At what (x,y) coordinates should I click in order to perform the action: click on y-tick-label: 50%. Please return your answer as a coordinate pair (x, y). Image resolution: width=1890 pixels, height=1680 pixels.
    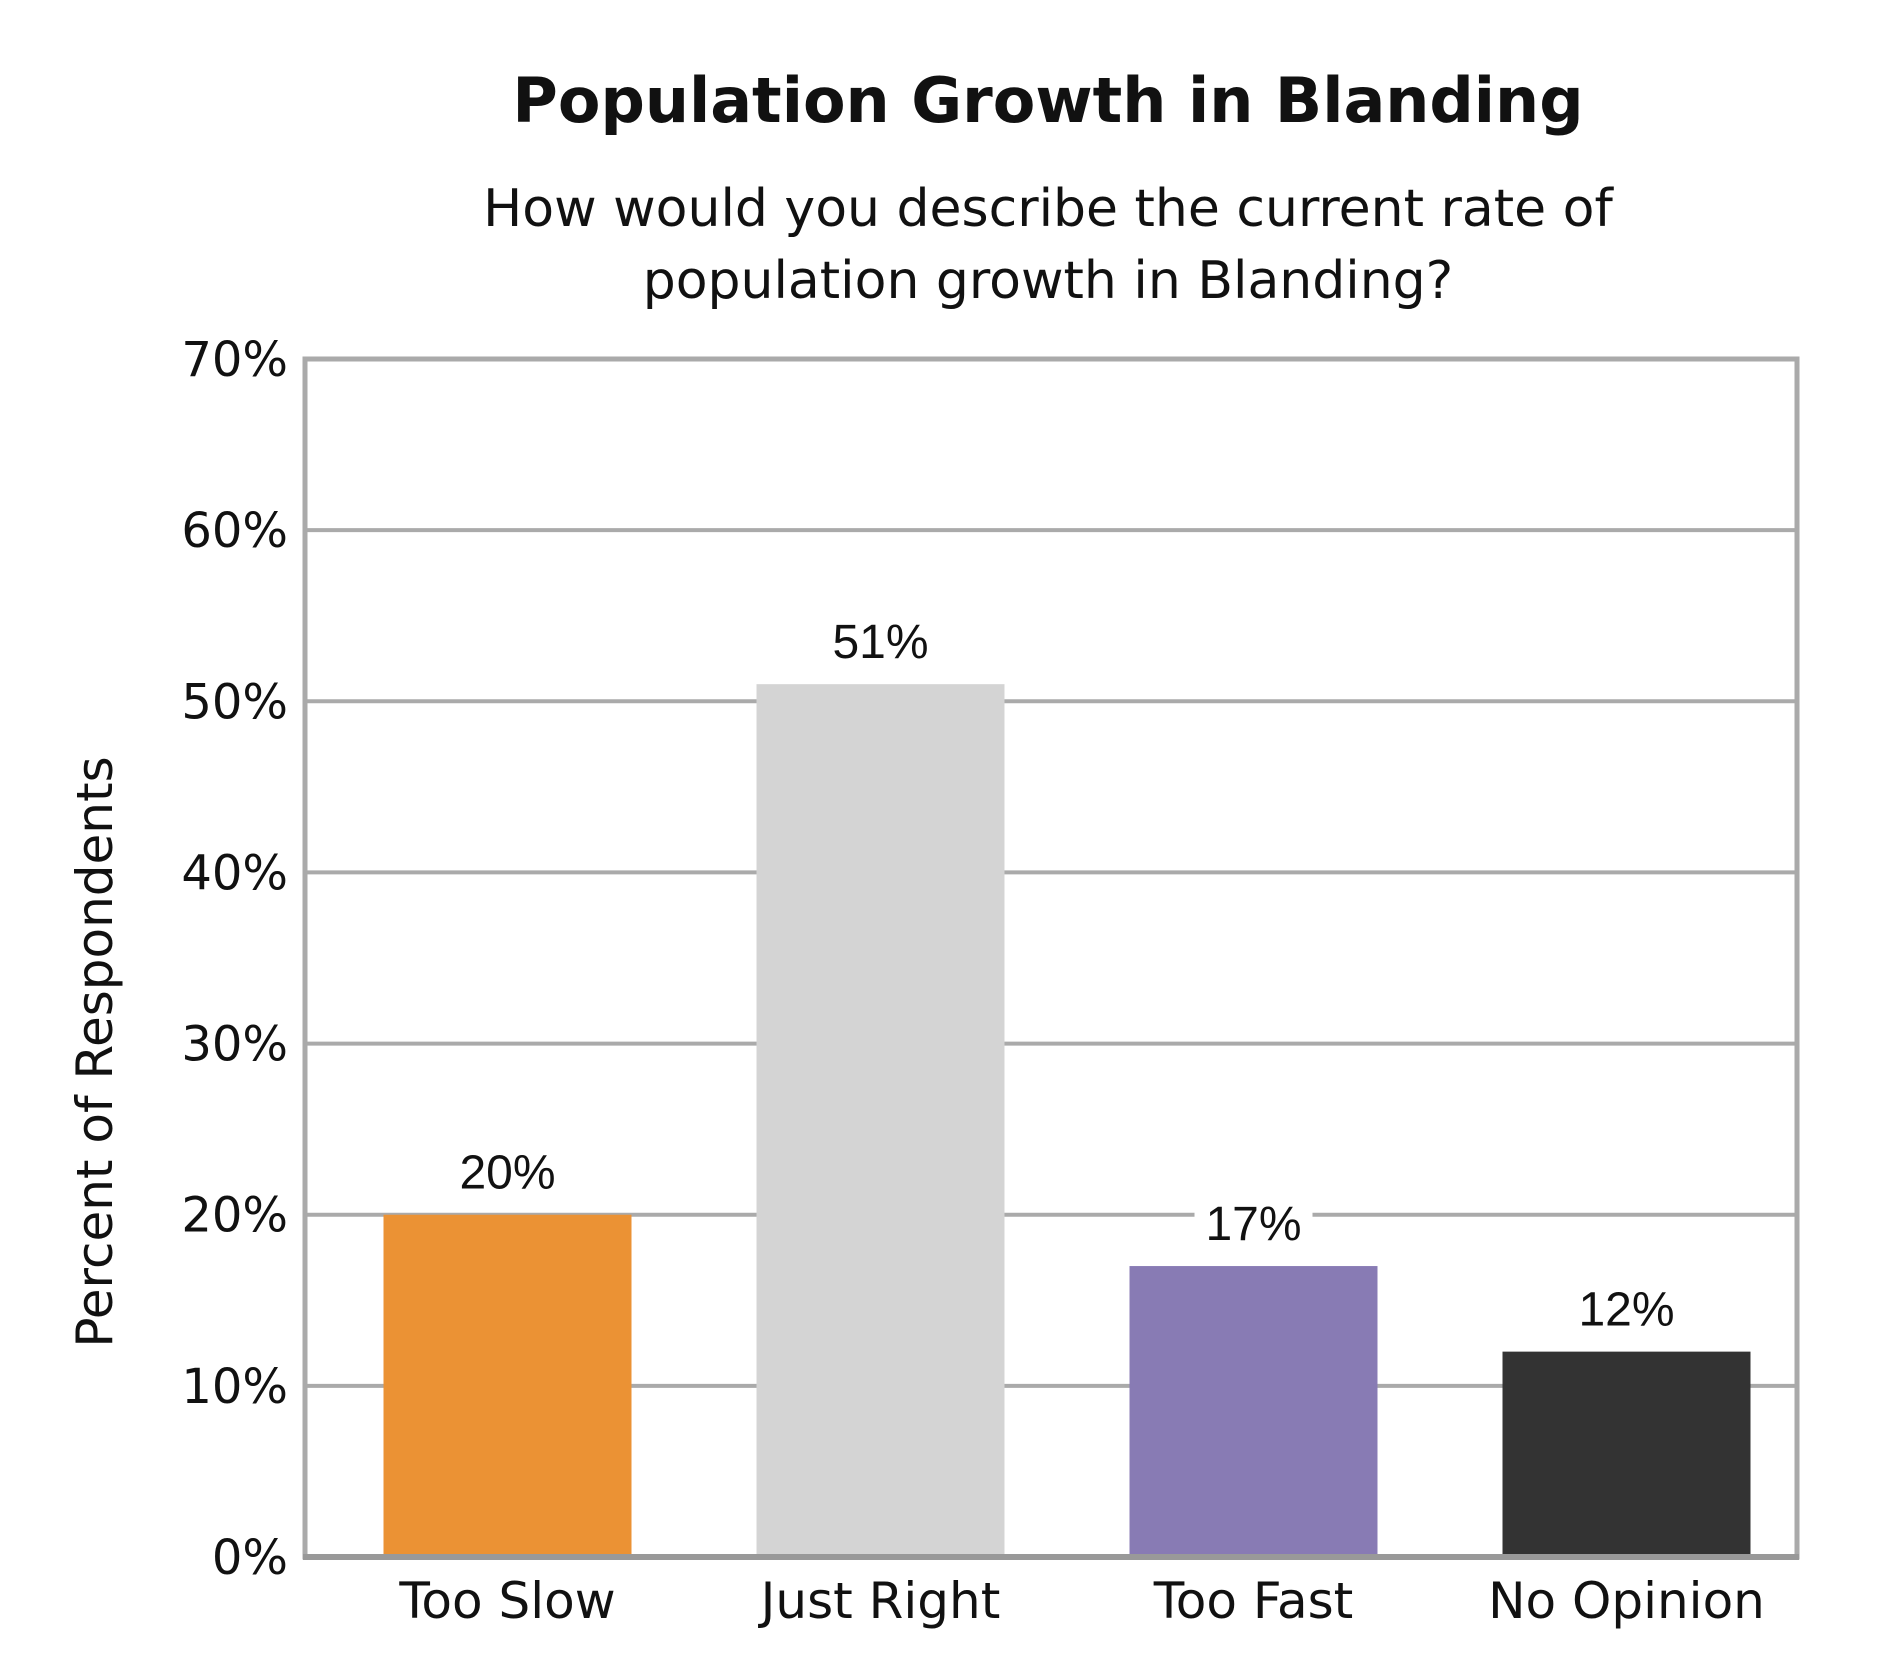
    Looking at the image, I should click on (234, 702).